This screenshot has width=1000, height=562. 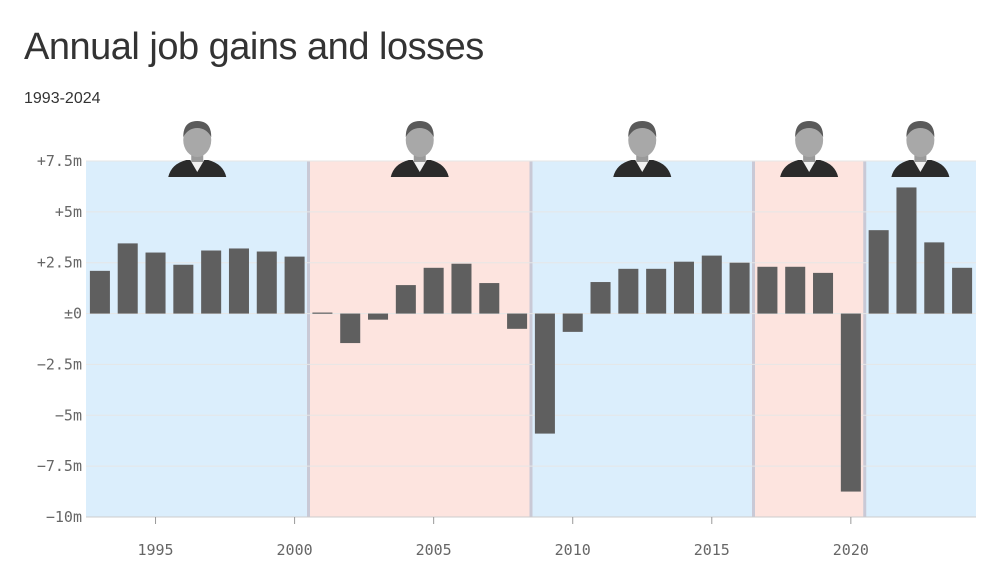 What do you see at coordinates (809, 149) in the screenshot?
I see `trump-portrait-icon` at bounding box center [809, 149].